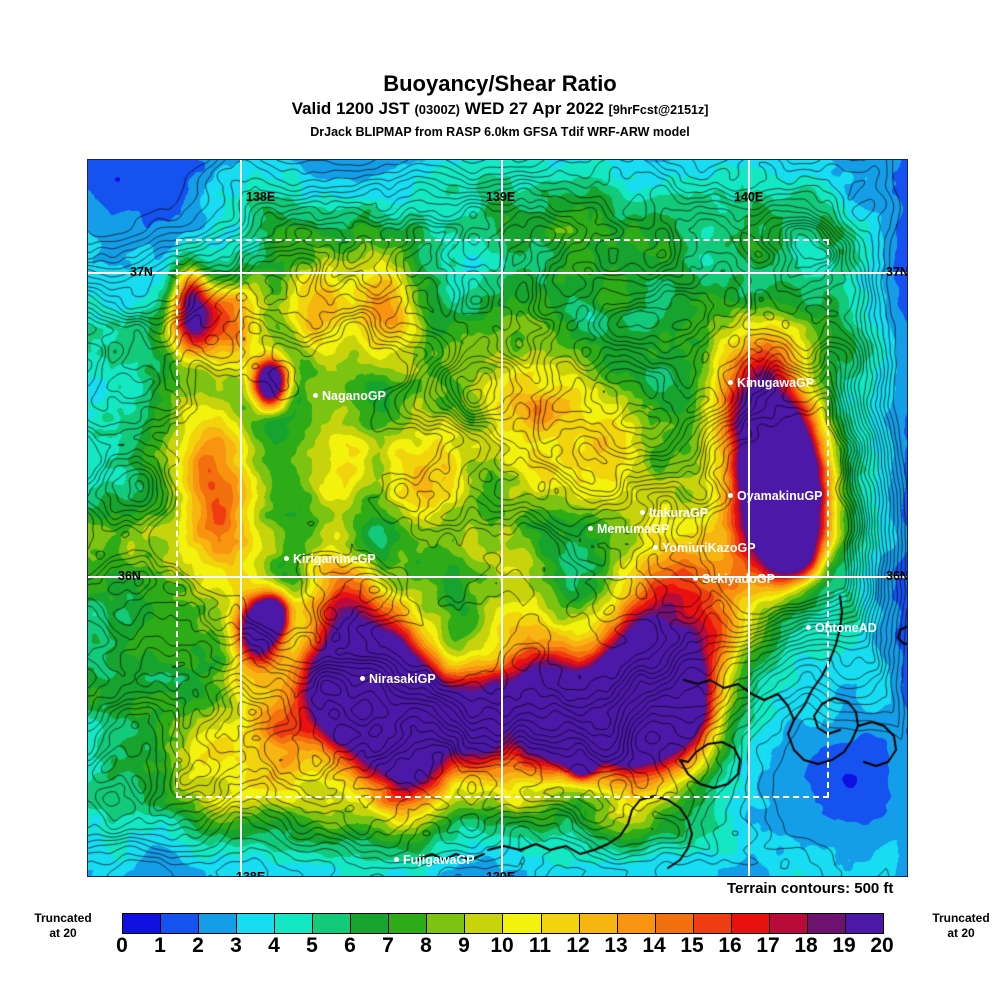 This screenshot has height=1000, width=1000. I want to click on truncated-note-right: Truncated at 20, so click(958, 926).